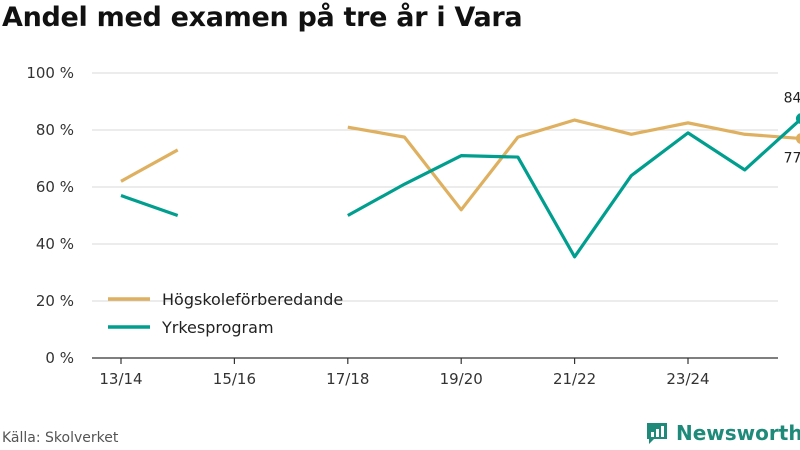 This screenshot has height=450, width=800. What do you see at coordinates (120, 379) in the screenshot?
I see `x-tick-label: 13/14` at bounding box center [120, 379].